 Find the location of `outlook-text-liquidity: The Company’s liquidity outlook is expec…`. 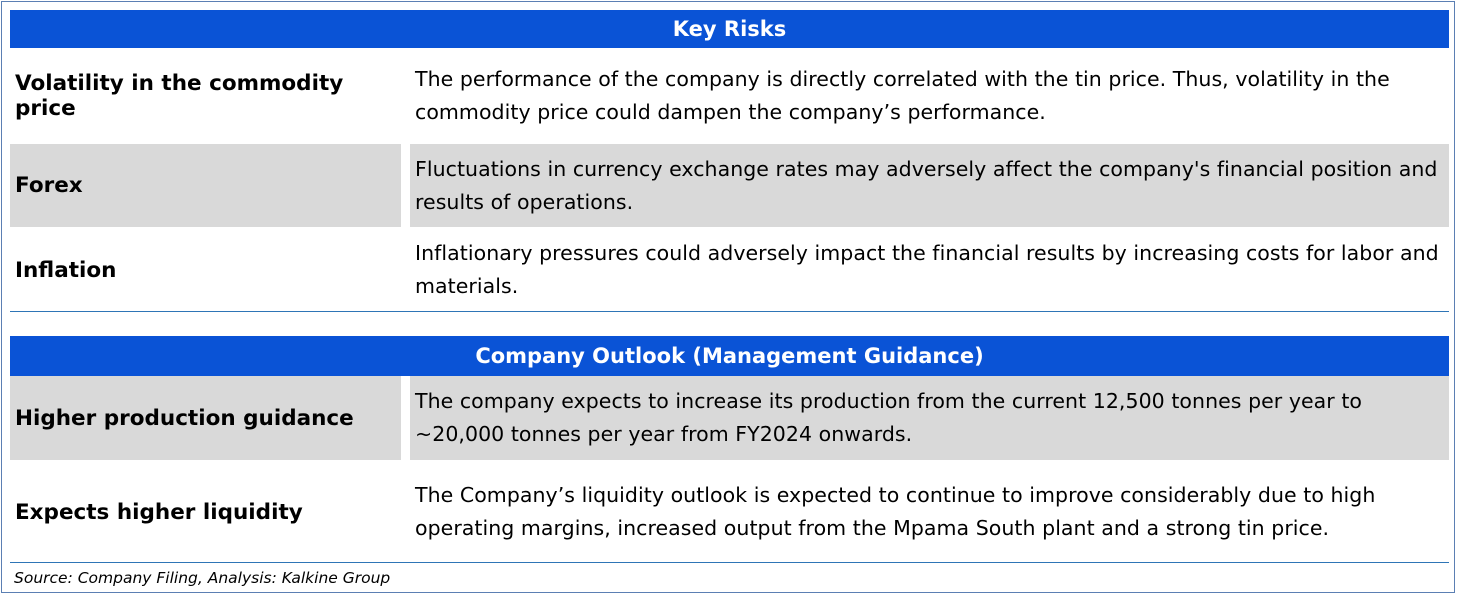

outlook-text-liquidity: The Company’s liquidity outlook is expec… is located at coordinates (895, 511).